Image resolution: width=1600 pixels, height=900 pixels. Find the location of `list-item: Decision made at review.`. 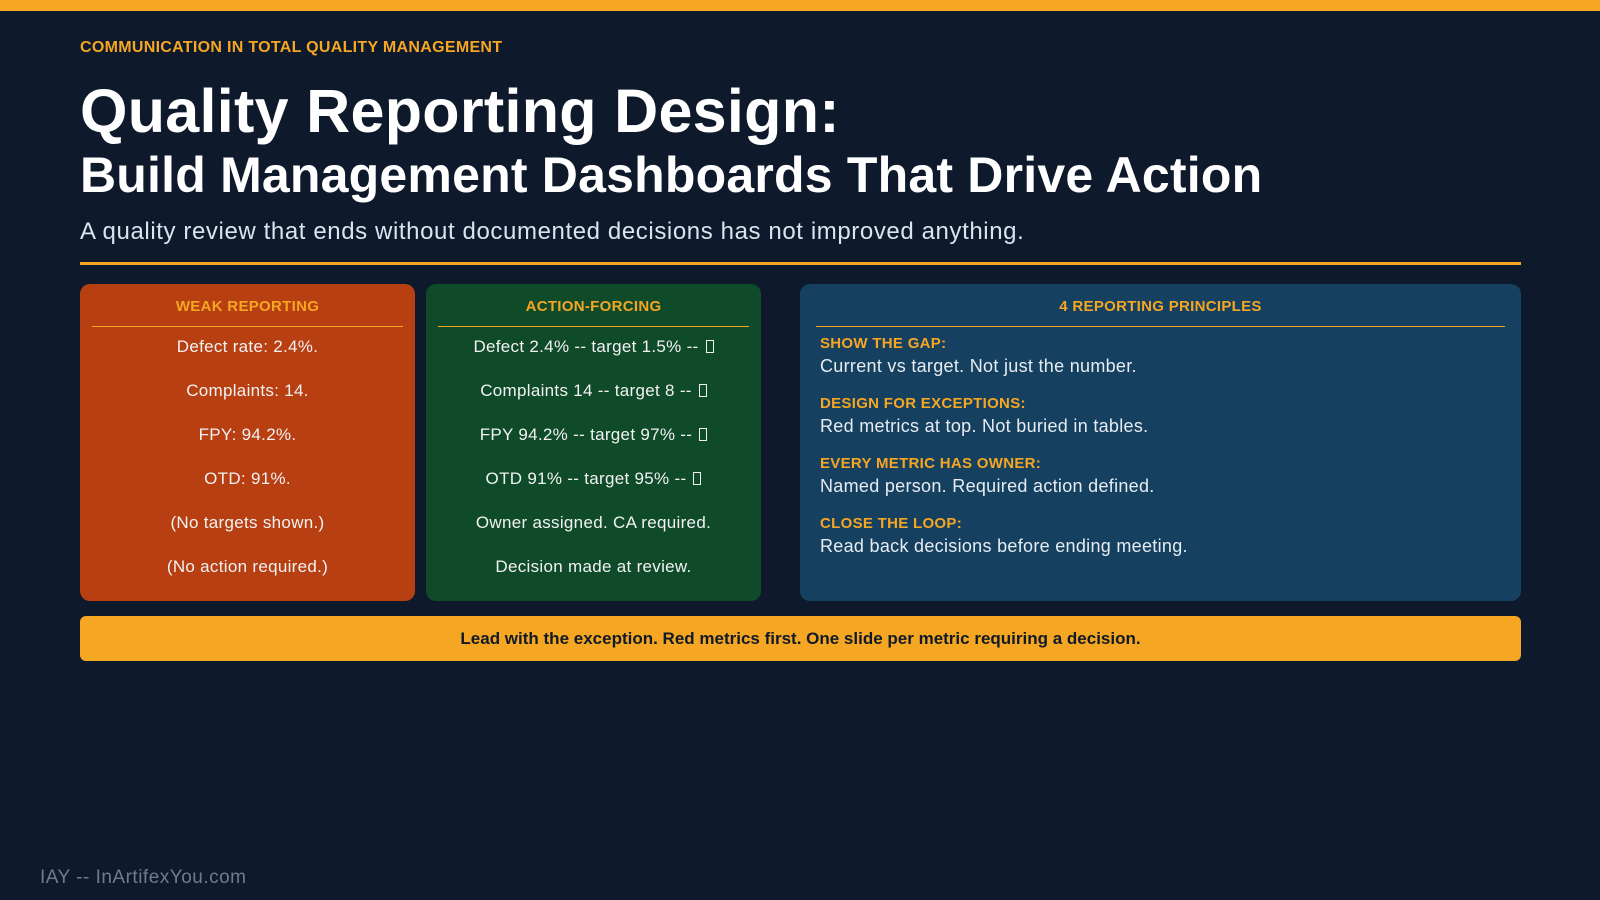

list-item: Decision made at review. is located at coordinates (593, 566).